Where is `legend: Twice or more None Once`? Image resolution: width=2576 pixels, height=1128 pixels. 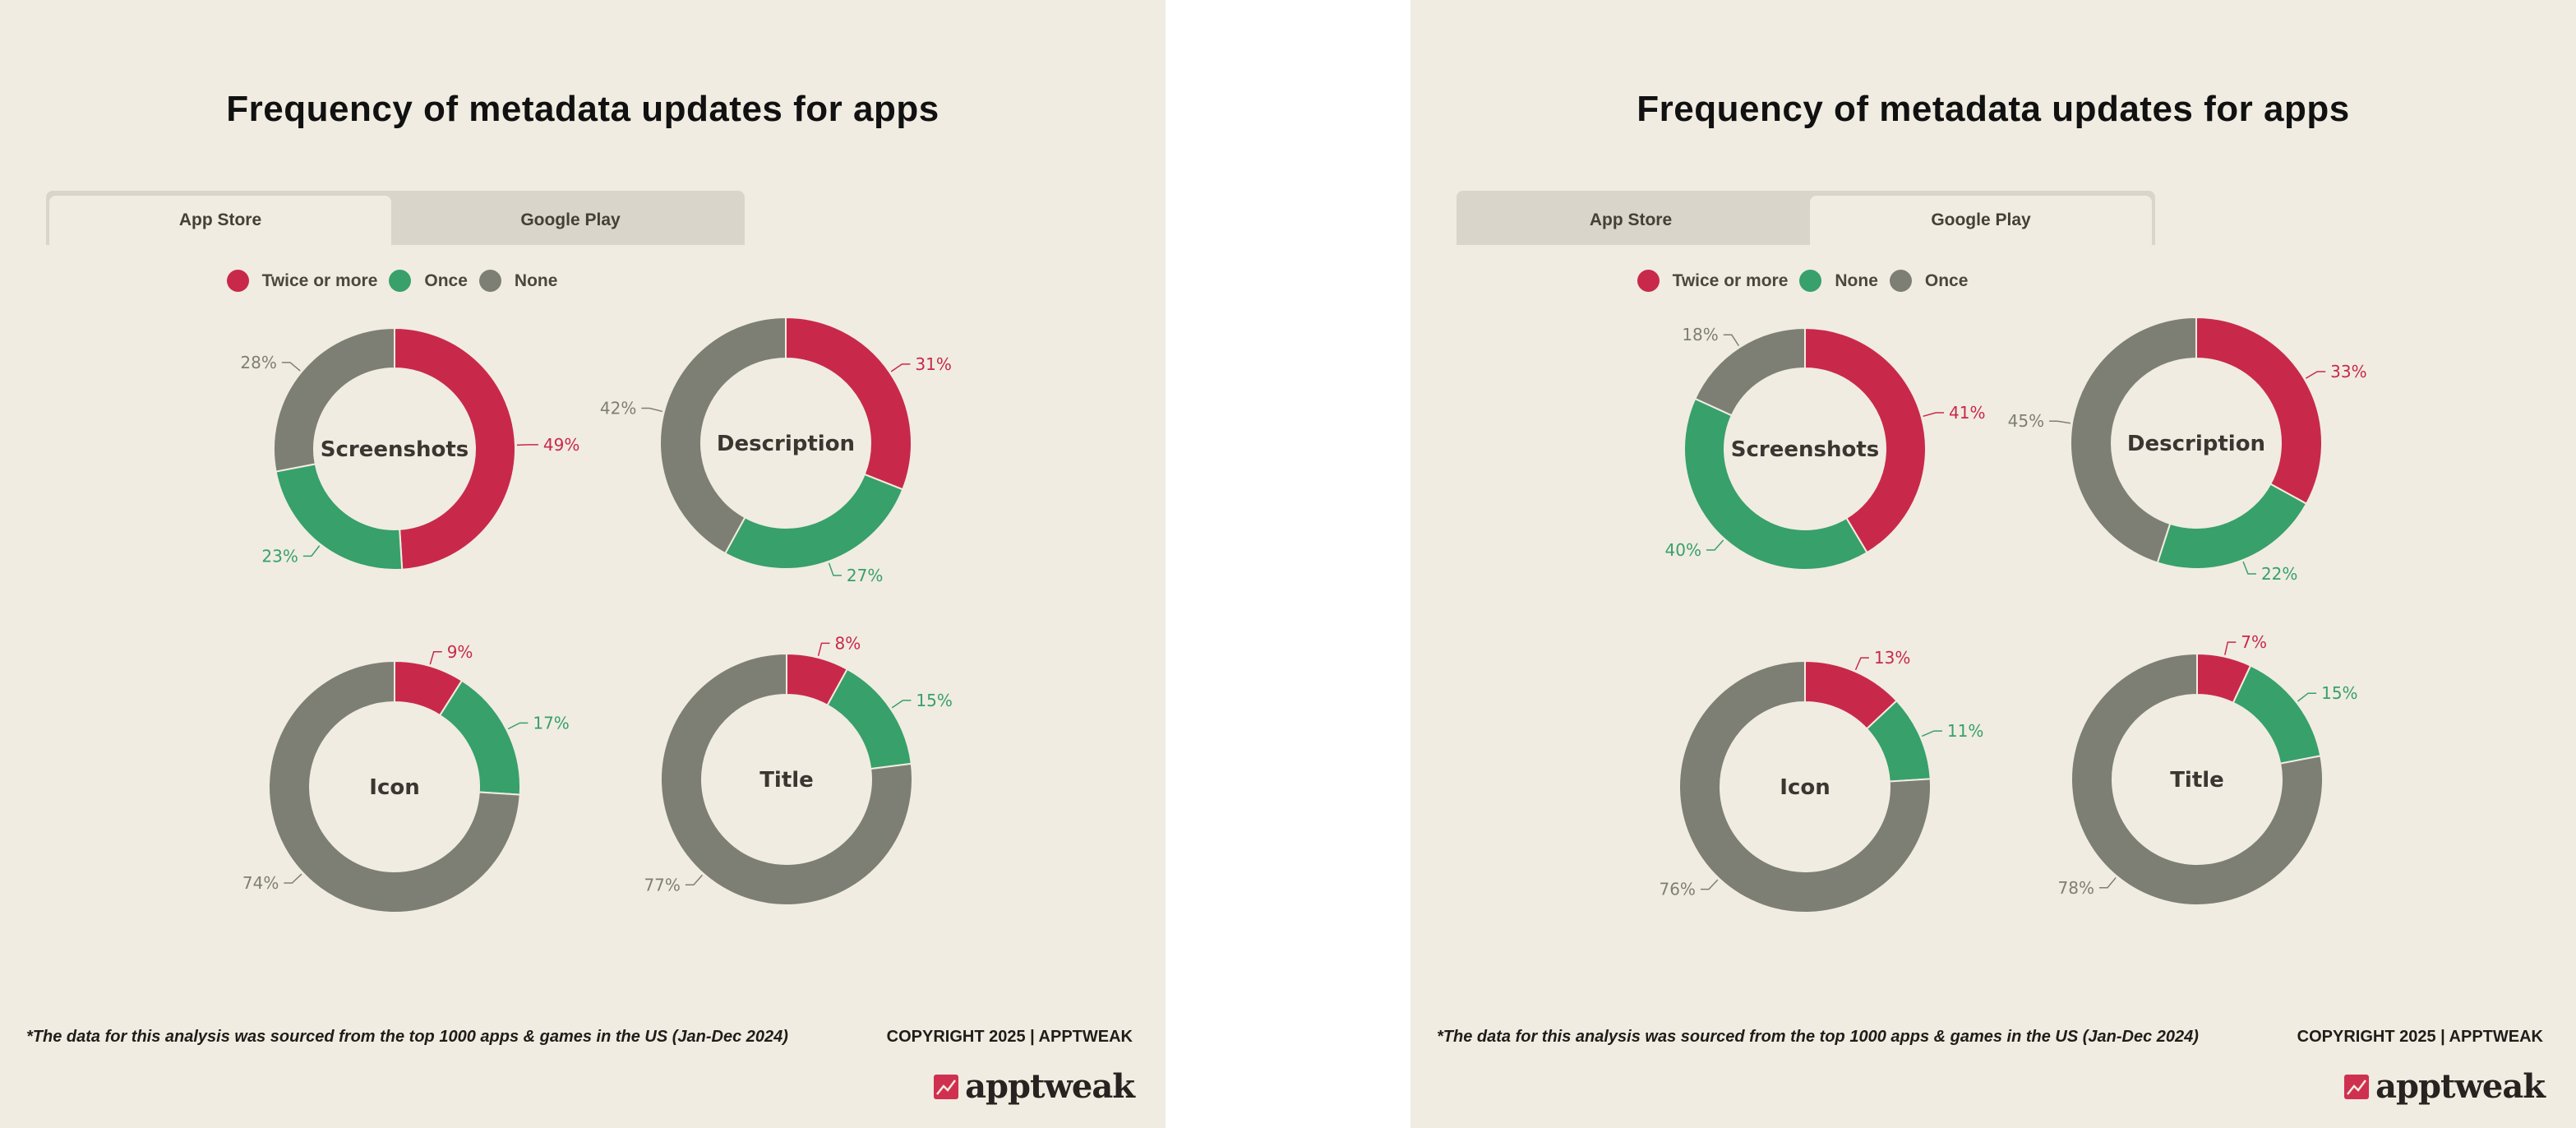 legend: Twice or more None Once is located at coordinates (1802, 281).